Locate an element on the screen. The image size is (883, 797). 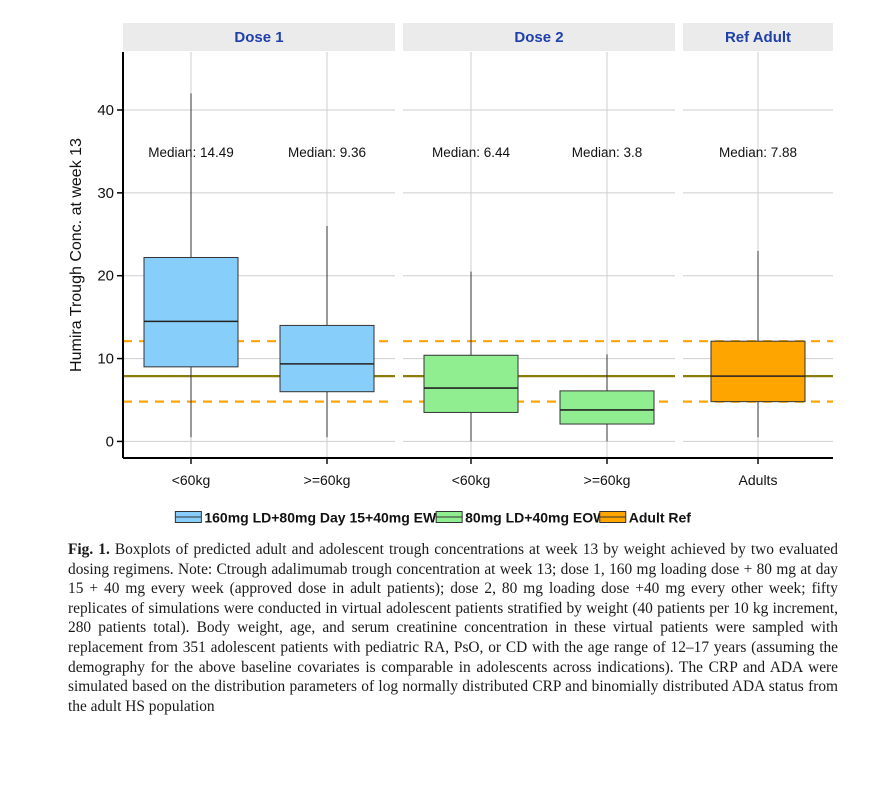
legend-entry: 80mg LD+40mg EOW is located at coordinates (536, 518).